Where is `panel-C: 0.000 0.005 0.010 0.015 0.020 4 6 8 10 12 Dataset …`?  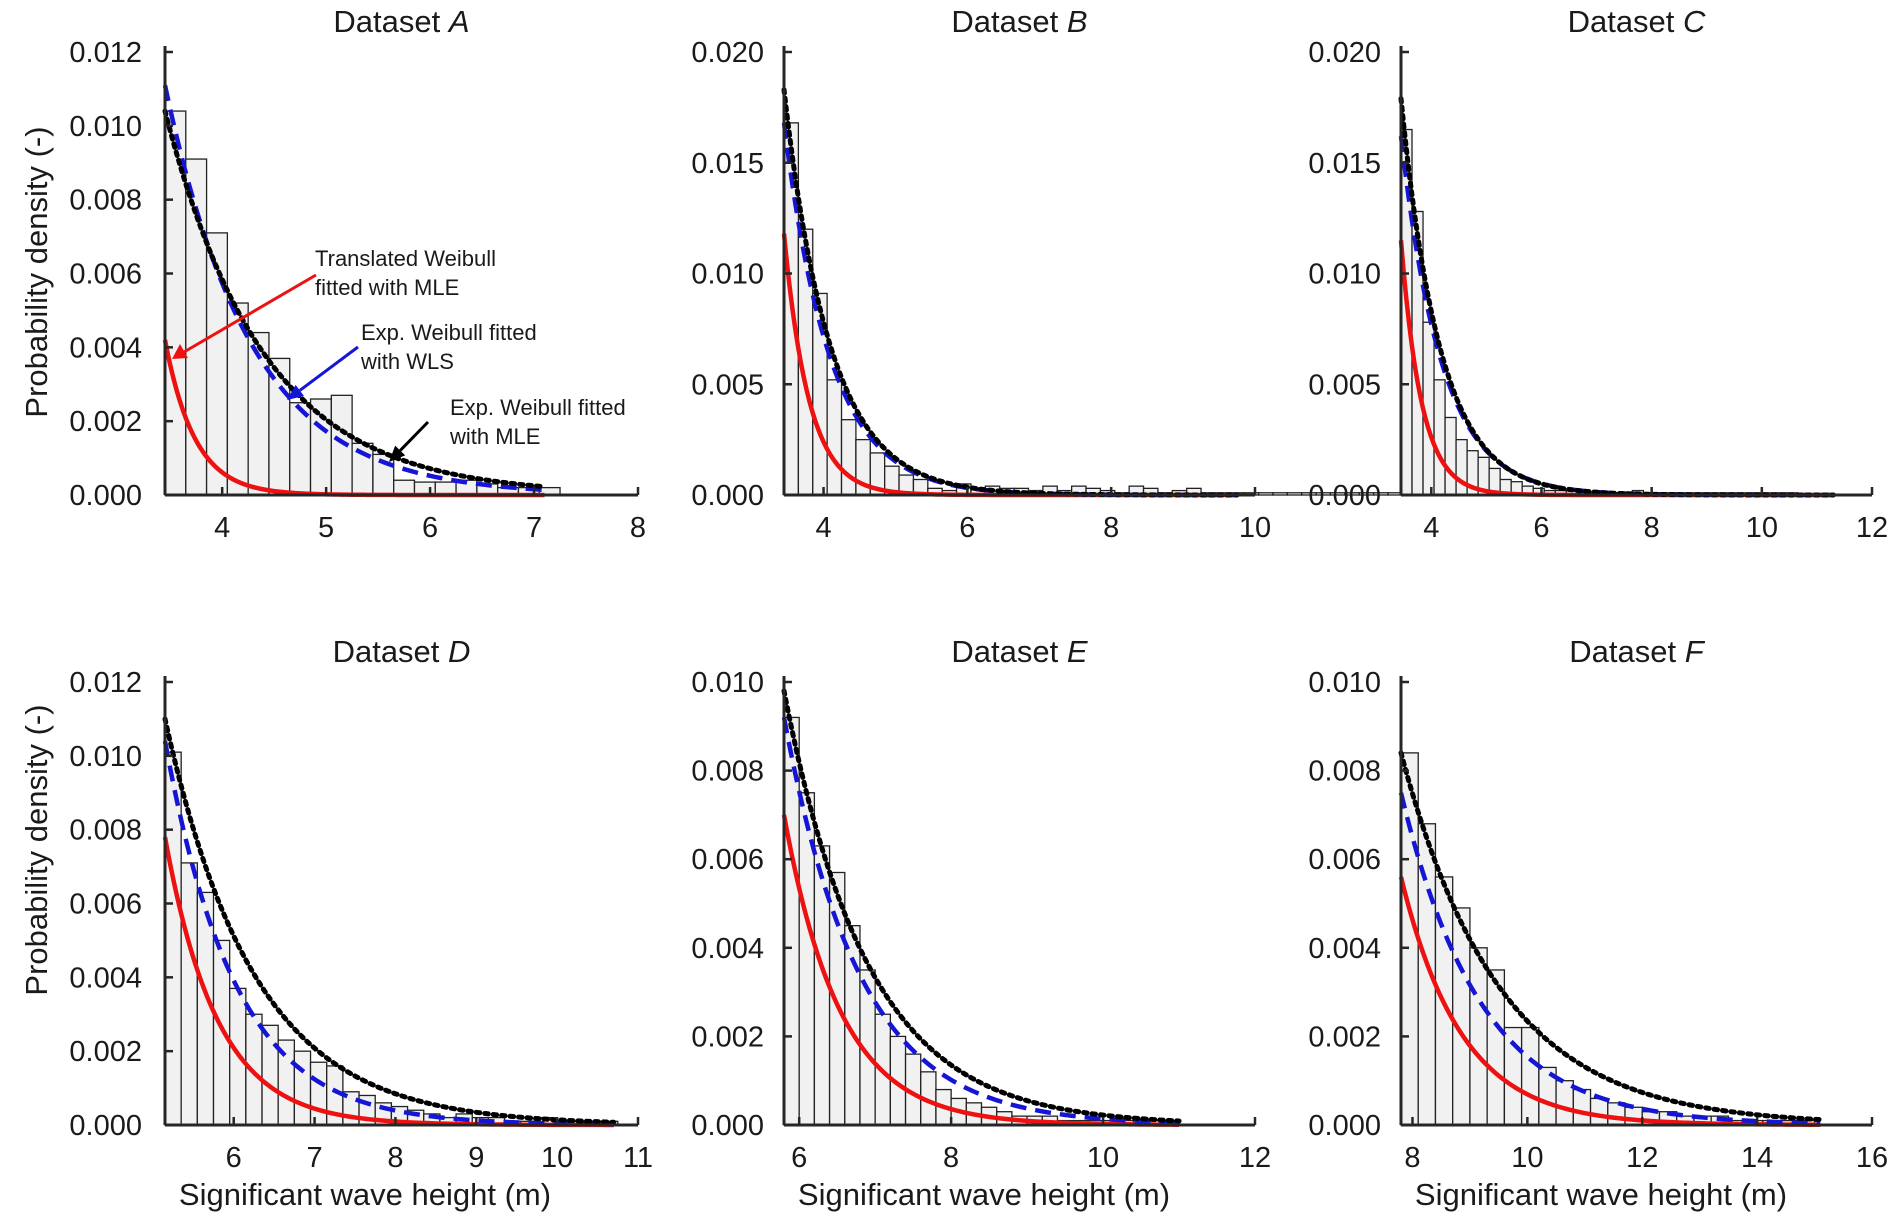 panel-C: 0.000 0.005 0.010 0.015 0.020 4 6 8 10 12 Dataset … is located at coordinates (1598, 274).